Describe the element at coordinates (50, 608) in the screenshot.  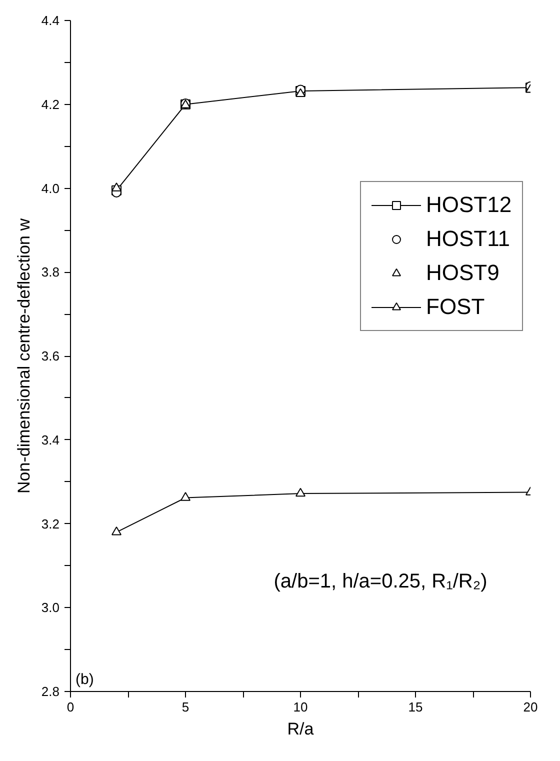
I see `y-tick-label: 3.0` at that location.